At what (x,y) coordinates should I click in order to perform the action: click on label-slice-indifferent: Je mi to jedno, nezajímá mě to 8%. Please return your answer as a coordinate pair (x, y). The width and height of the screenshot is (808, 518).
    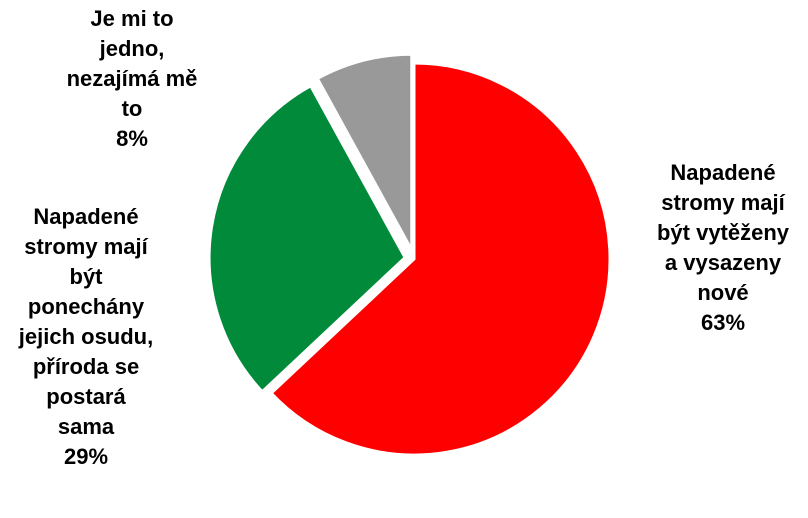
    Looking at the image, I should click on (132, 79).